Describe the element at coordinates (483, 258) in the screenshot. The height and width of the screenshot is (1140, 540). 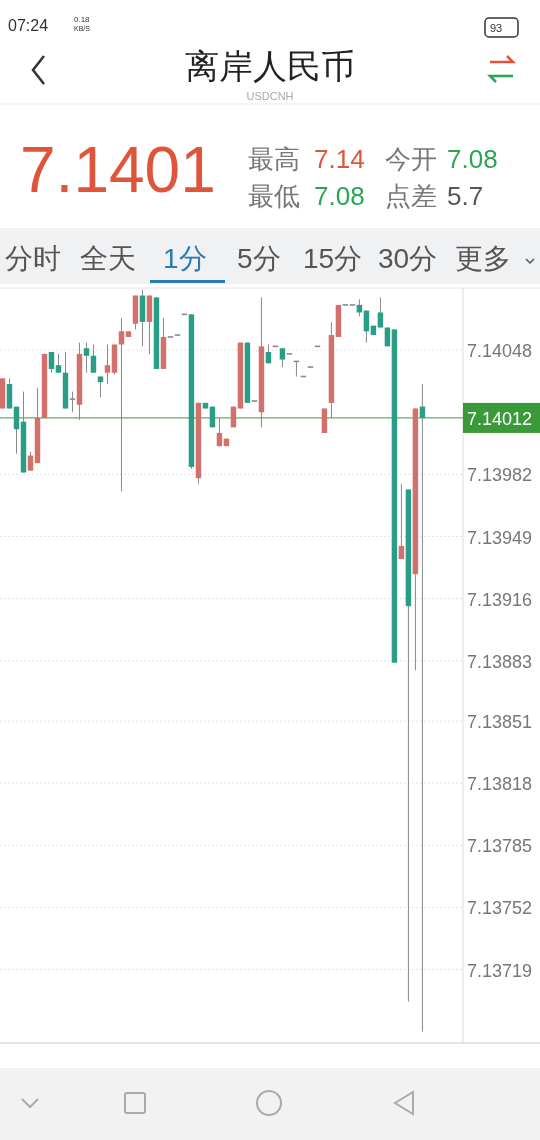
I see `annotation: 更多` at that location.